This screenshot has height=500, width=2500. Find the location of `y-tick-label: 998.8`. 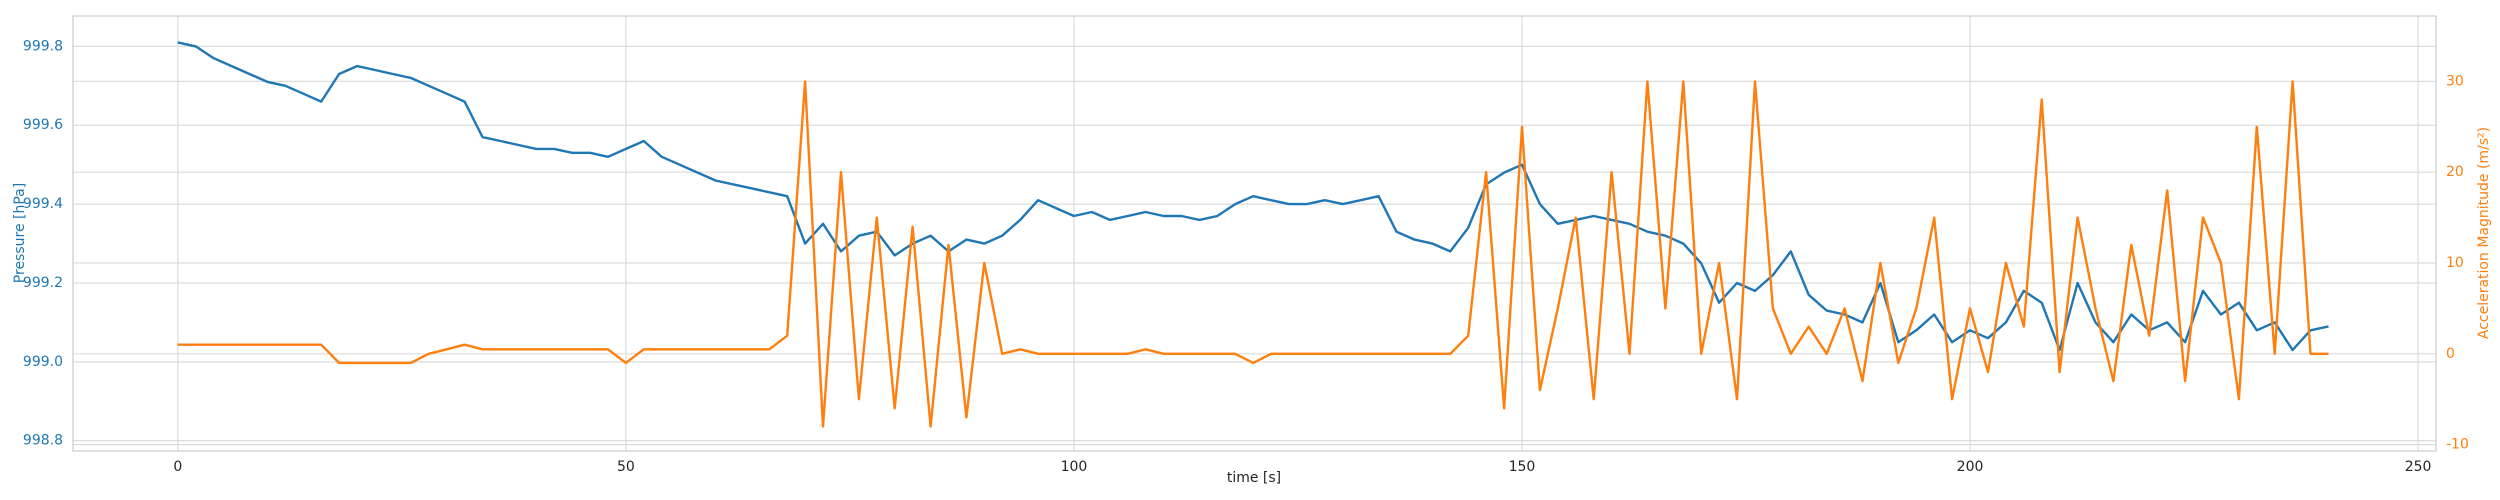

y-tick-label: 998.8 is located at coordinates (43, 441).